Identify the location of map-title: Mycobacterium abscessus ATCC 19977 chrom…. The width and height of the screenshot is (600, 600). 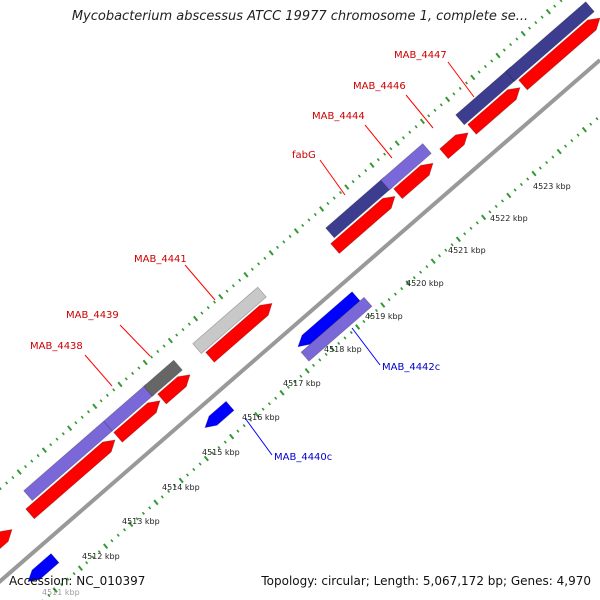
(300, 16).